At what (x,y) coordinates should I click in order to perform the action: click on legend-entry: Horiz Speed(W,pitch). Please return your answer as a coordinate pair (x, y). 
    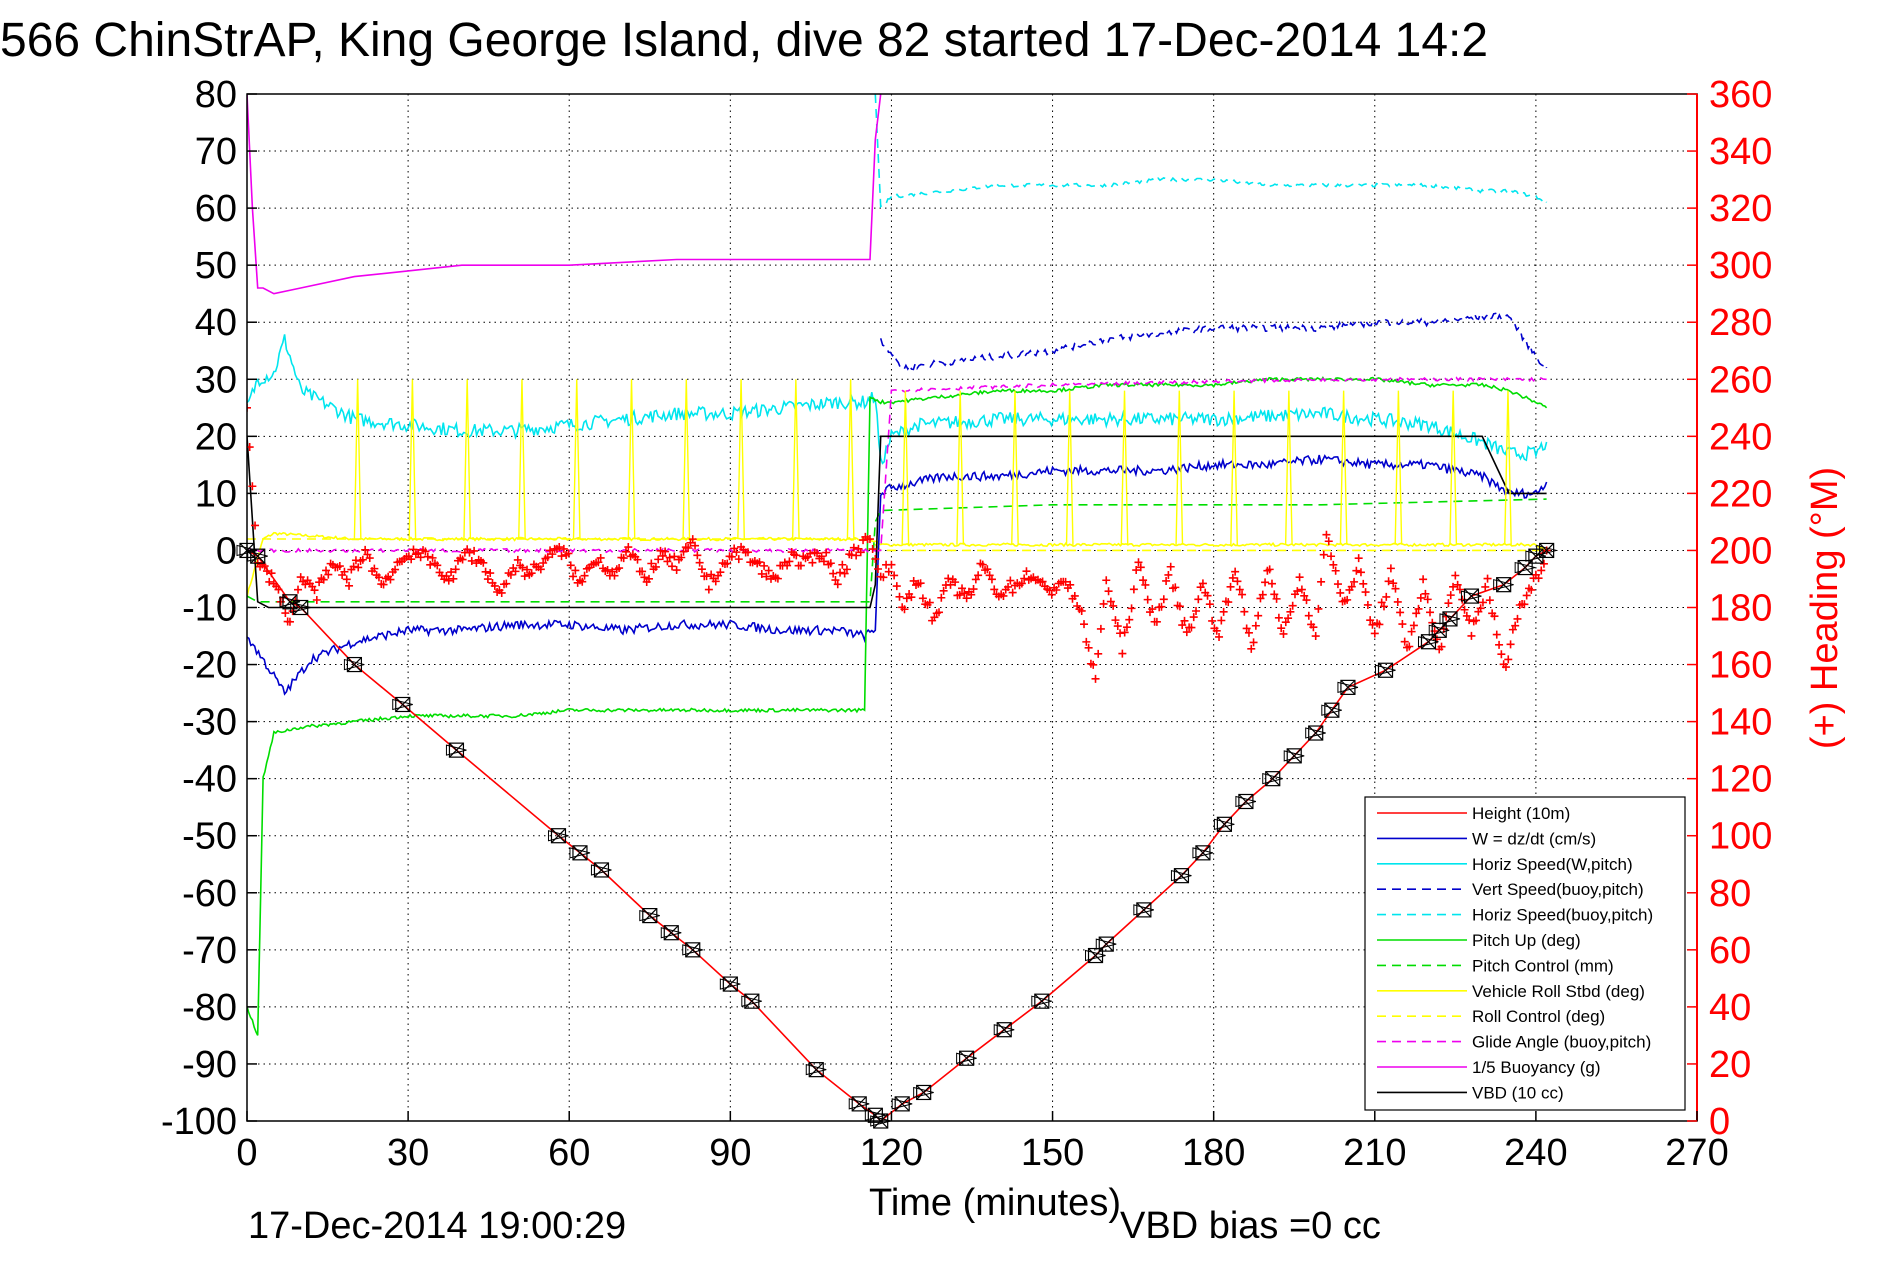
    Looking at the image, I should click on (1505, 864).